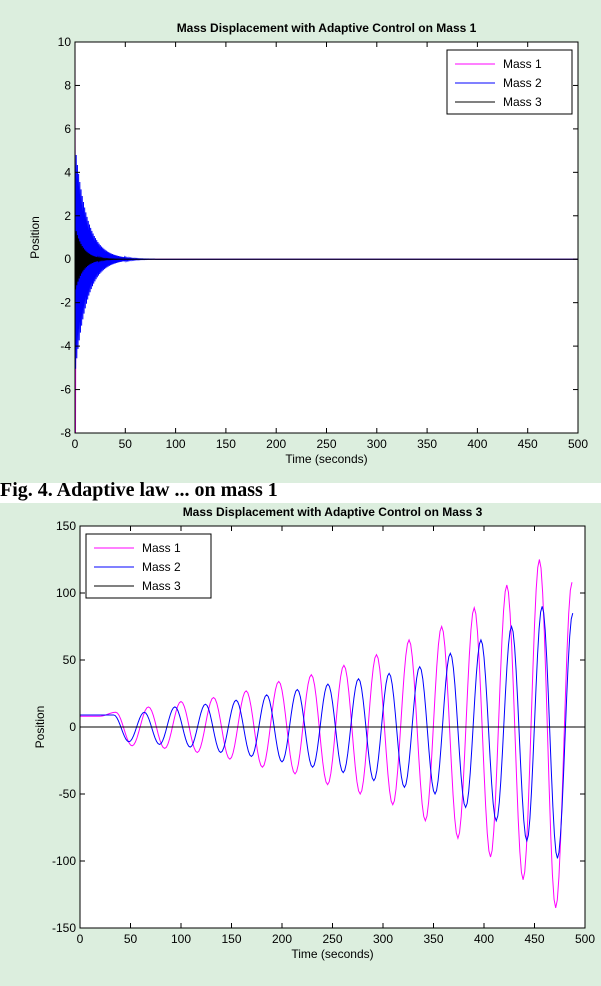  What do you see at coordinates (65, 346) in the screenshot?
I see `y-tick-label: -4` at bounding box center [65, 346].